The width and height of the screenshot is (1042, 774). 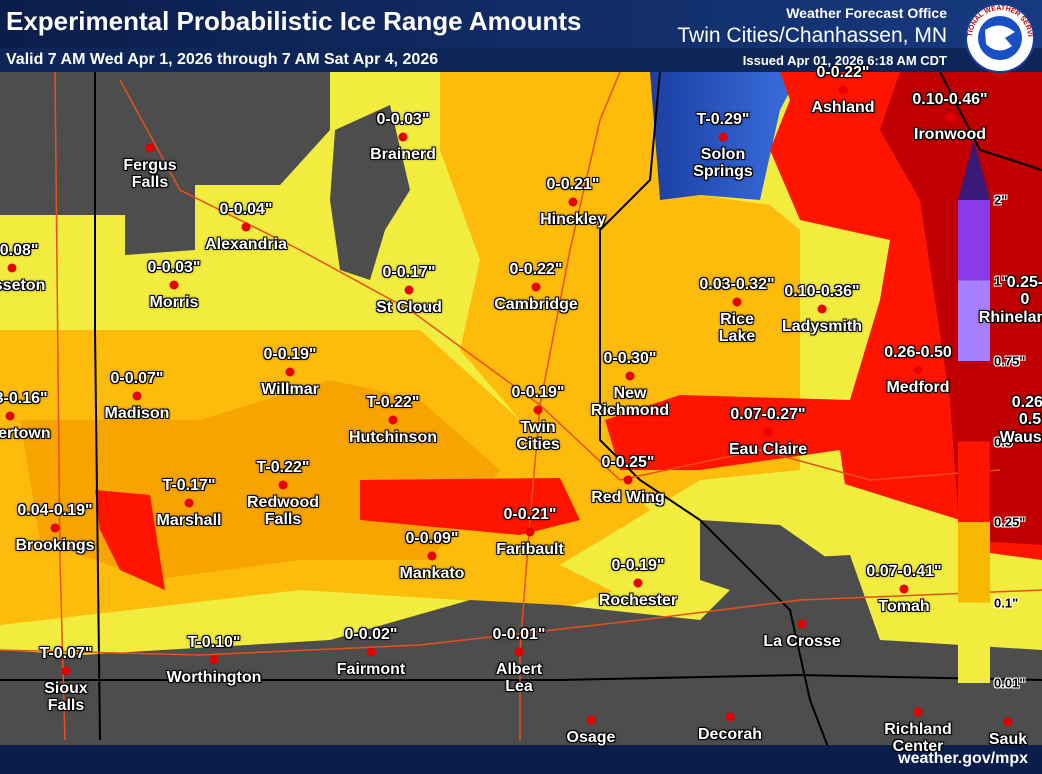 I want to click on city-name: Sisseton, so click(x=23, y=285).